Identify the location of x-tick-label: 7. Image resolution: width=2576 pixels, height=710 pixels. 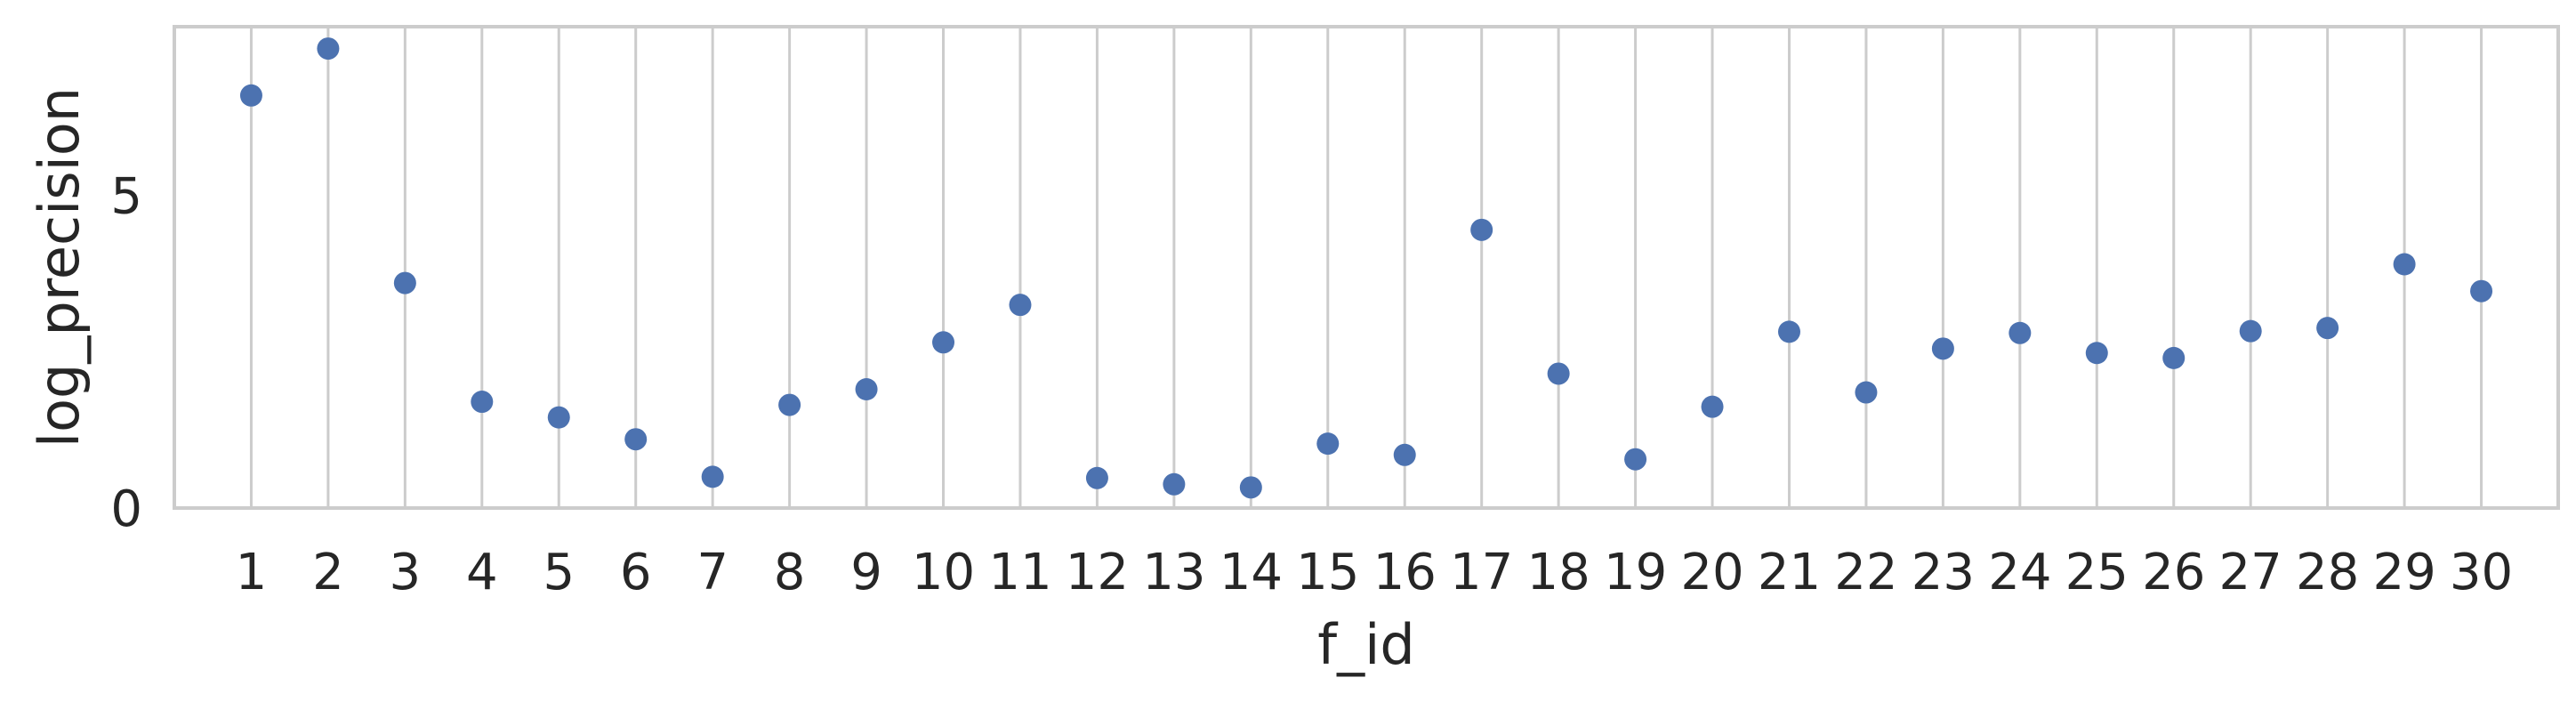
(712, 572).